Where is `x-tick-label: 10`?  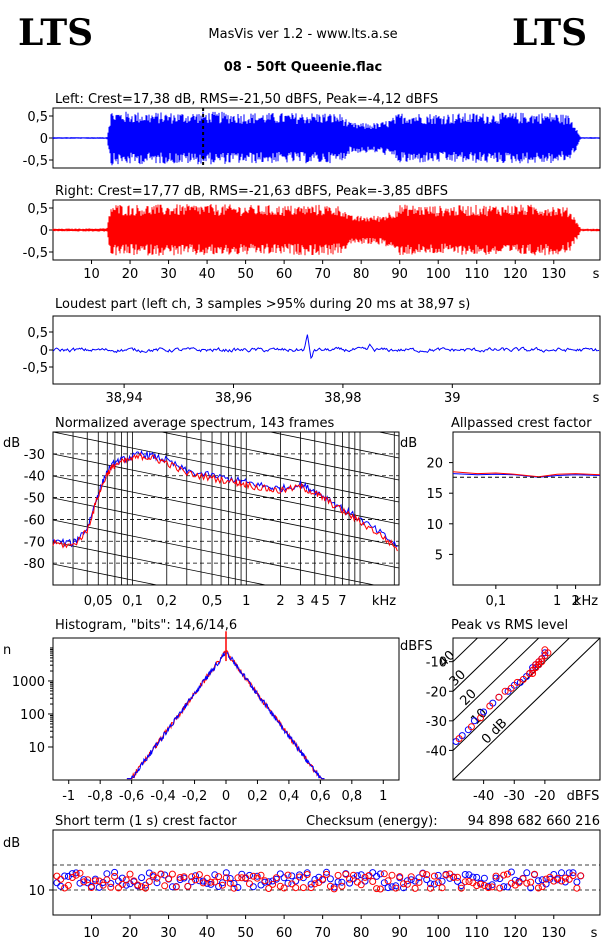
x-tick-label: 10 is located at coordinates (91, 274).